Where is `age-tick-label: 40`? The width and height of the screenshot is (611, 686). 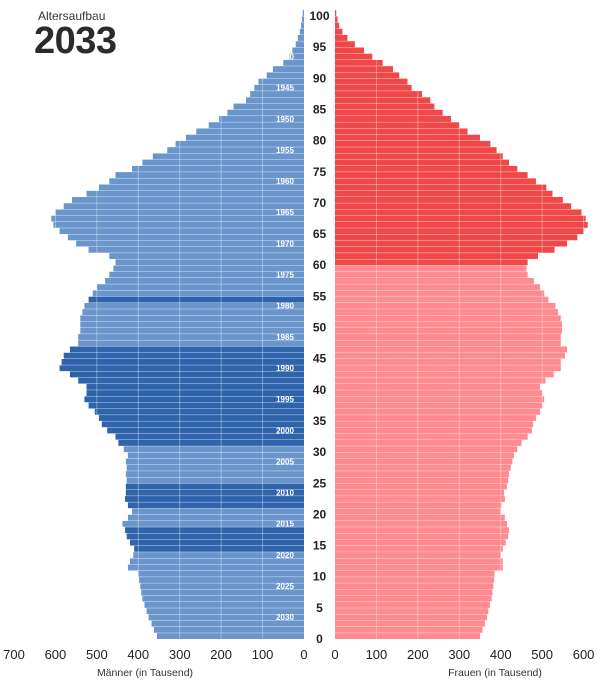 age-tick-label: 40 is located at coordinates (320, 390).